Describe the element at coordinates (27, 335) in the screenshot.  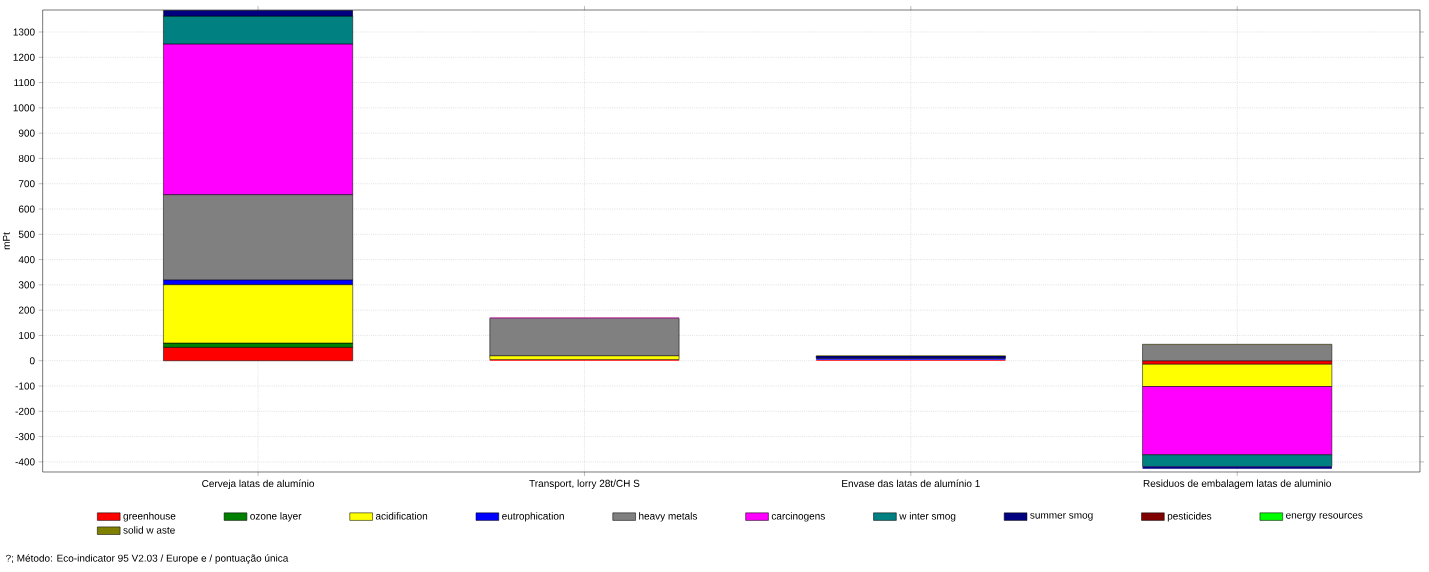
I see `y-tick-label: 100` at that location.